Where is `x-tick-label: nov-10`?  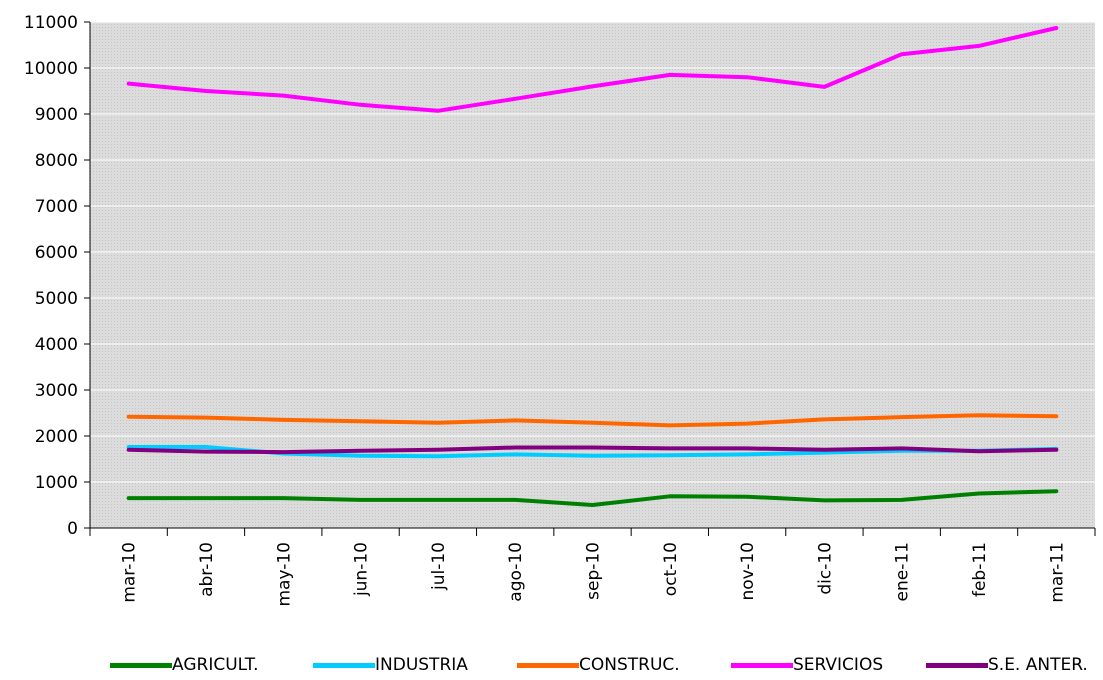 x-tick-label: nov-10 is located at coordinates (748, 571).